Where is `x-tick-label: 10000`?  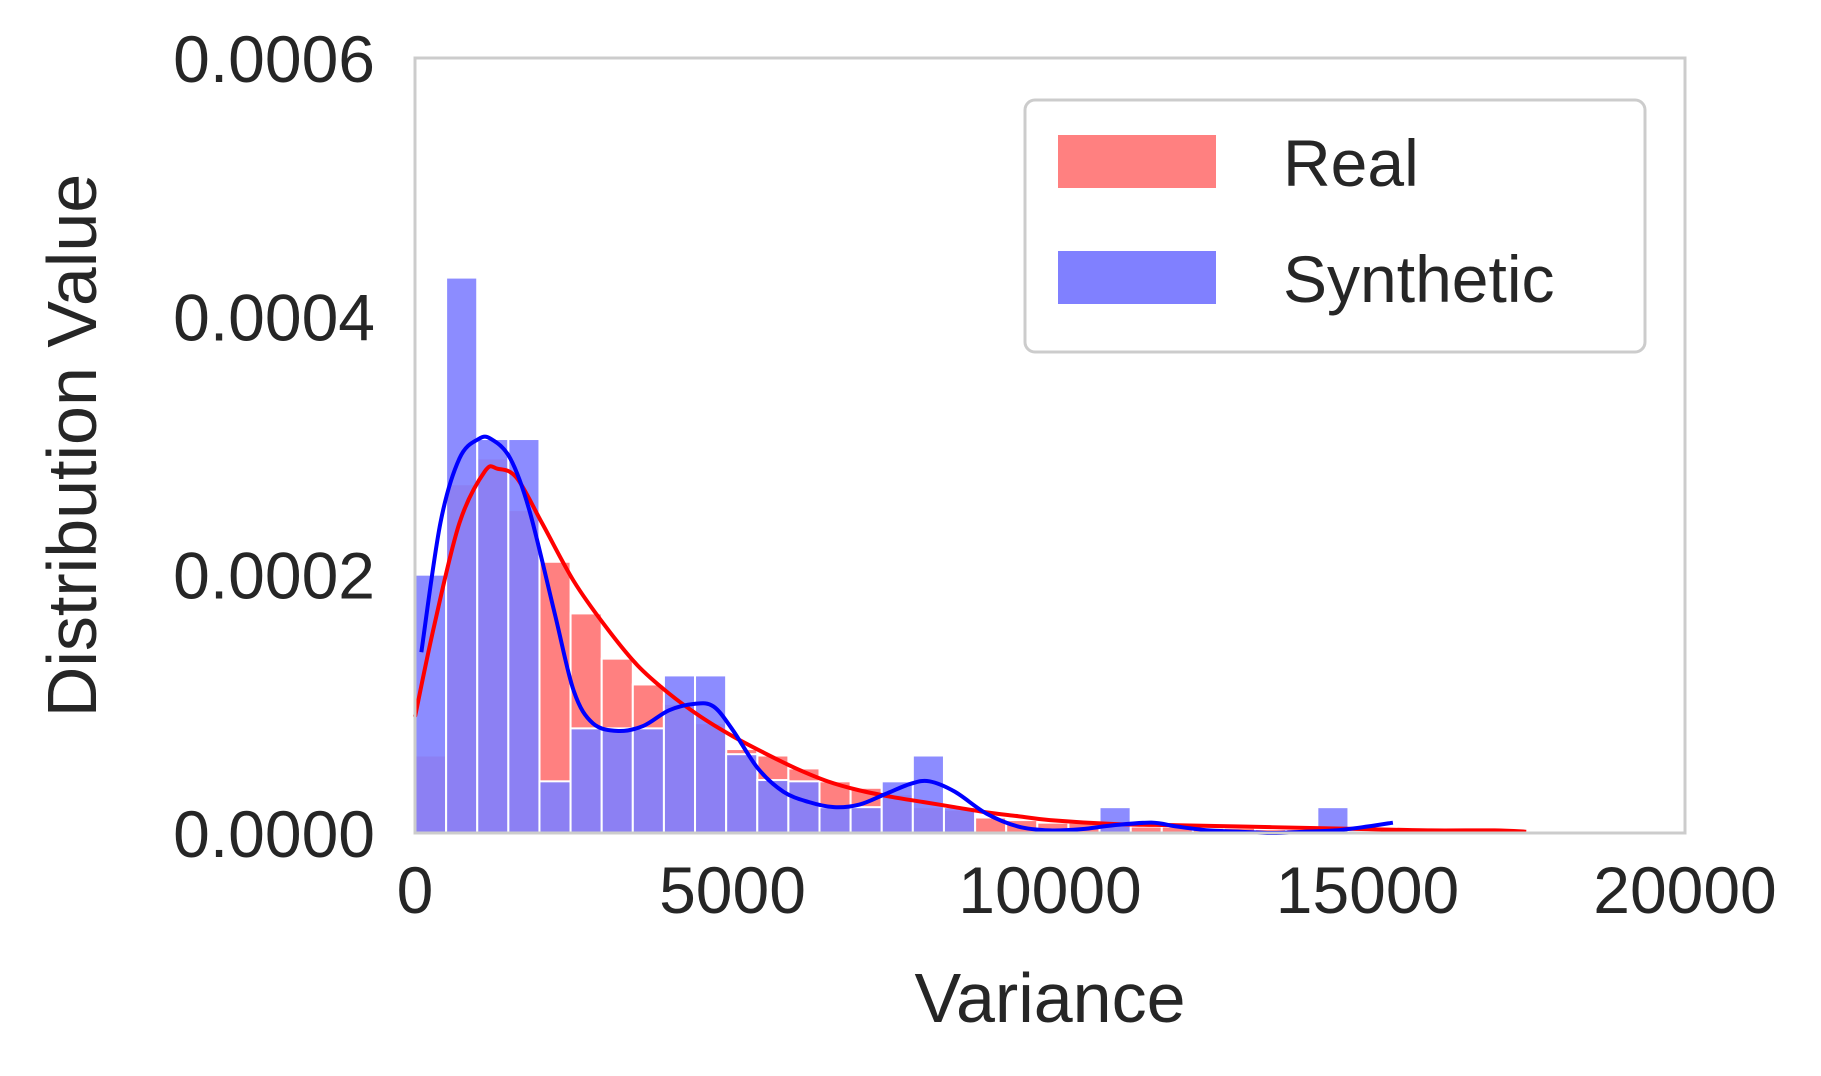
x-tick-label: 10000 is located at coordinates (1050, 890).